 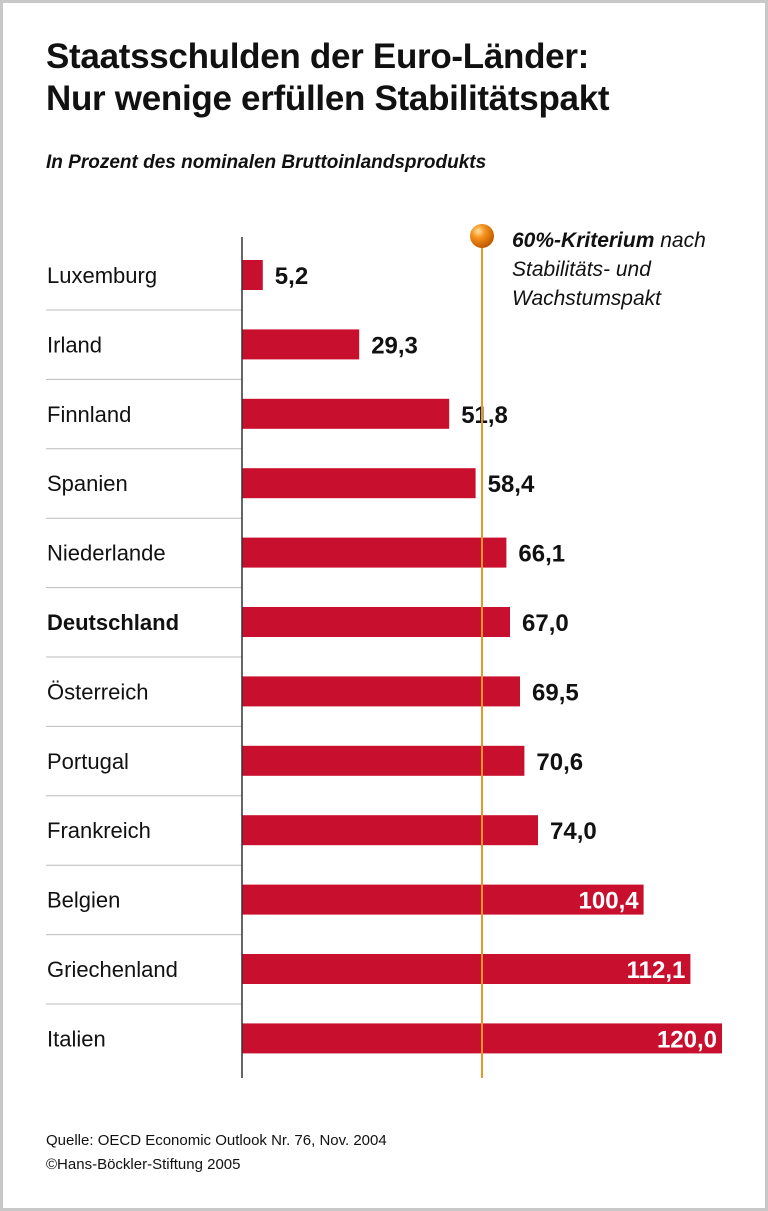 What do you see at coordinates (76, 1038) in the screenshot?
I see `category-label: Italien` at bounding box center [76, 1038].